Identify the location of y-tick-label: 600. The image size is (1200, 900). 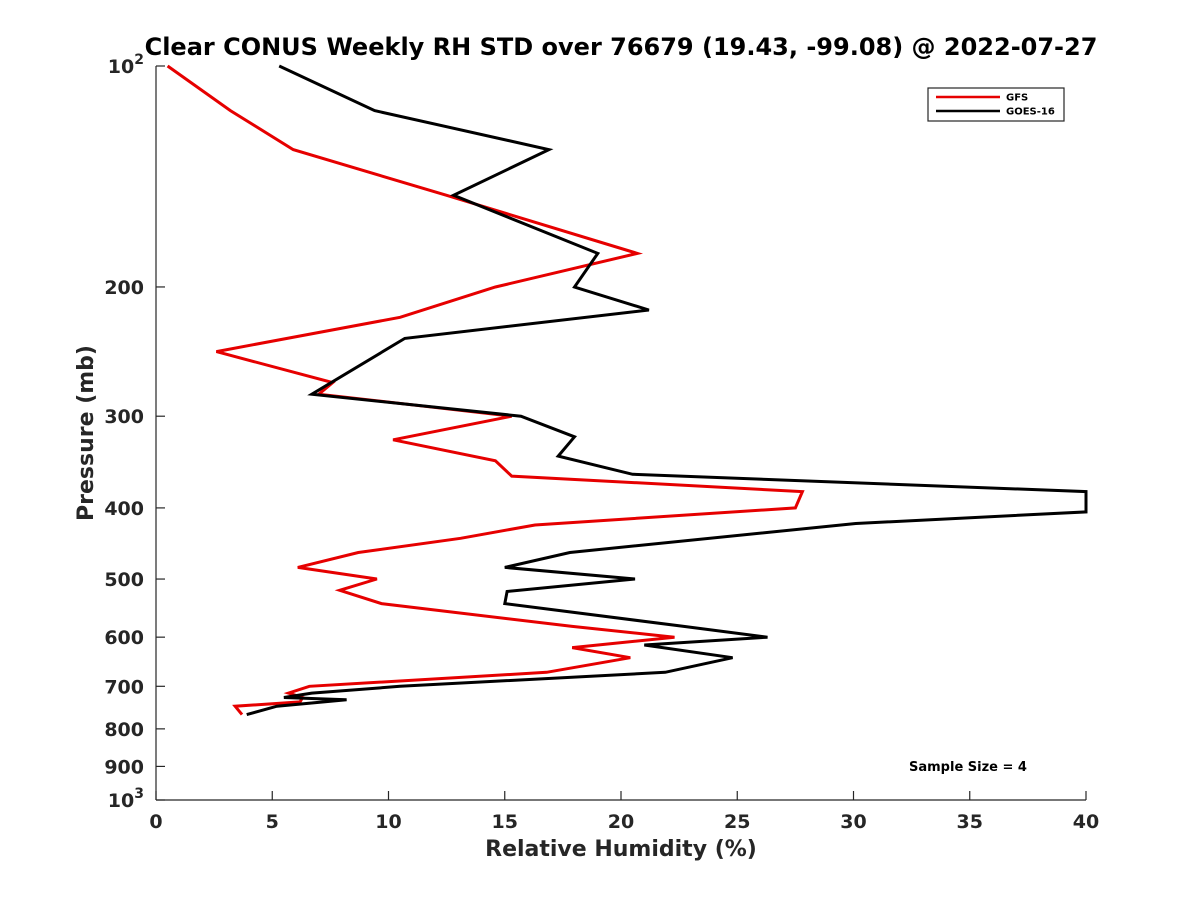
(124, 638).